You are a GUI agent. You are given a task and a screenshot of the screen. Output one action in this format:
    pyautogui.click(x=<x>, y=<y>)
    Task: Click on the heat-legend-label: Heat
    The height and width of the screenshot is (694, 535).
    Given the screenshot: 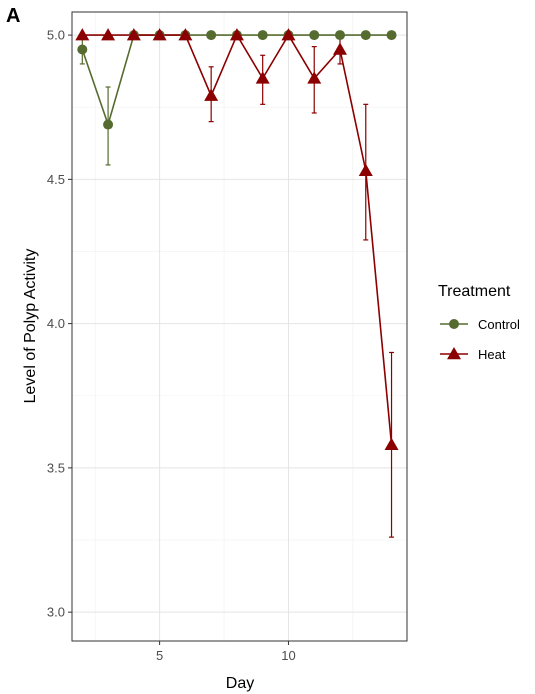 What is the action you would take?
    pyautogui.click(x=492, y=354)
    